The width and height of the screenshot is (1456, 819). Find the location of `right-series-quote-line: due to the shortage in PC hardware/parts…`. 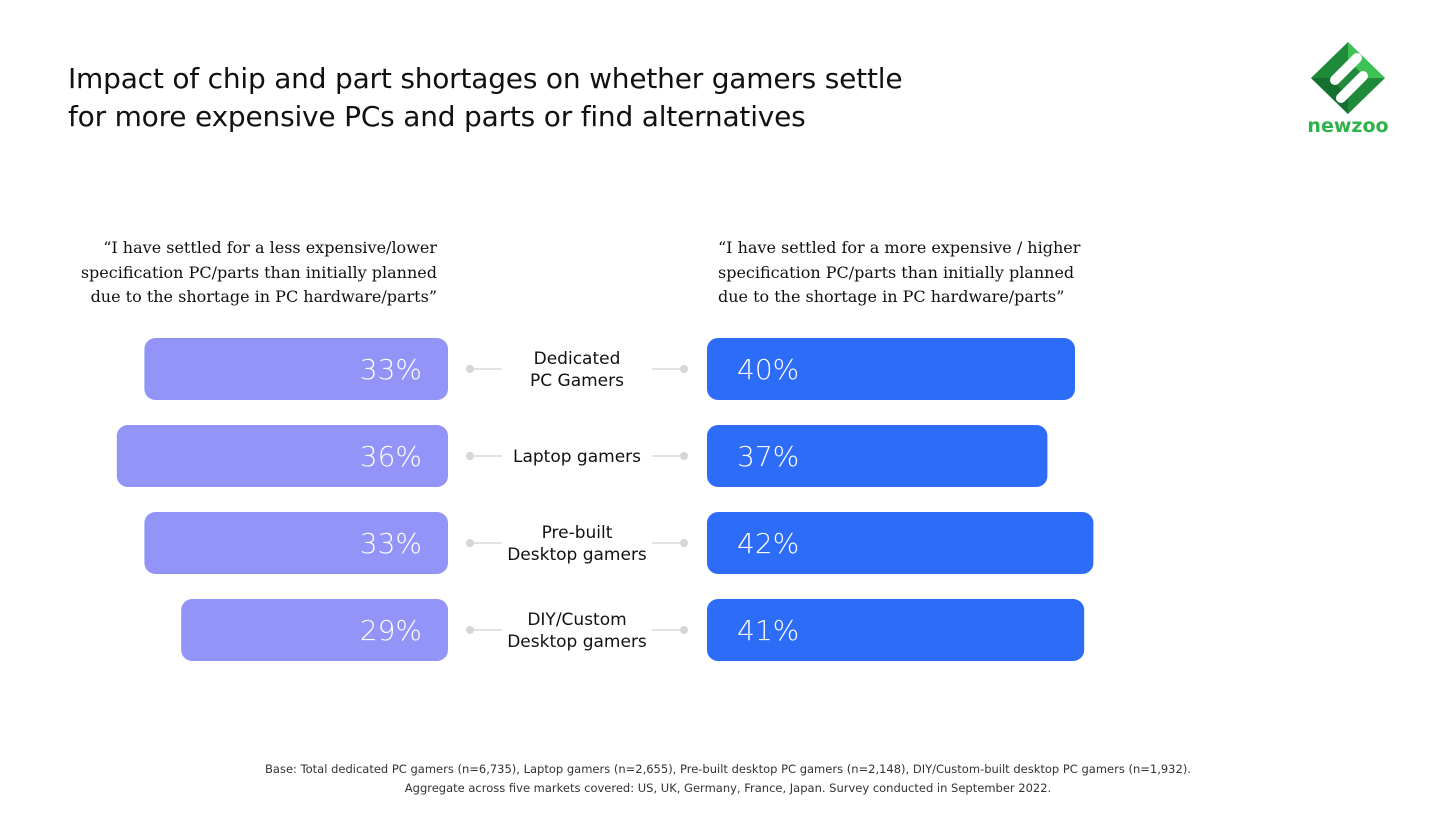

right-series-quote-line: due to the shortage in PC hardware/parts… is located at coordinates (891, 296).